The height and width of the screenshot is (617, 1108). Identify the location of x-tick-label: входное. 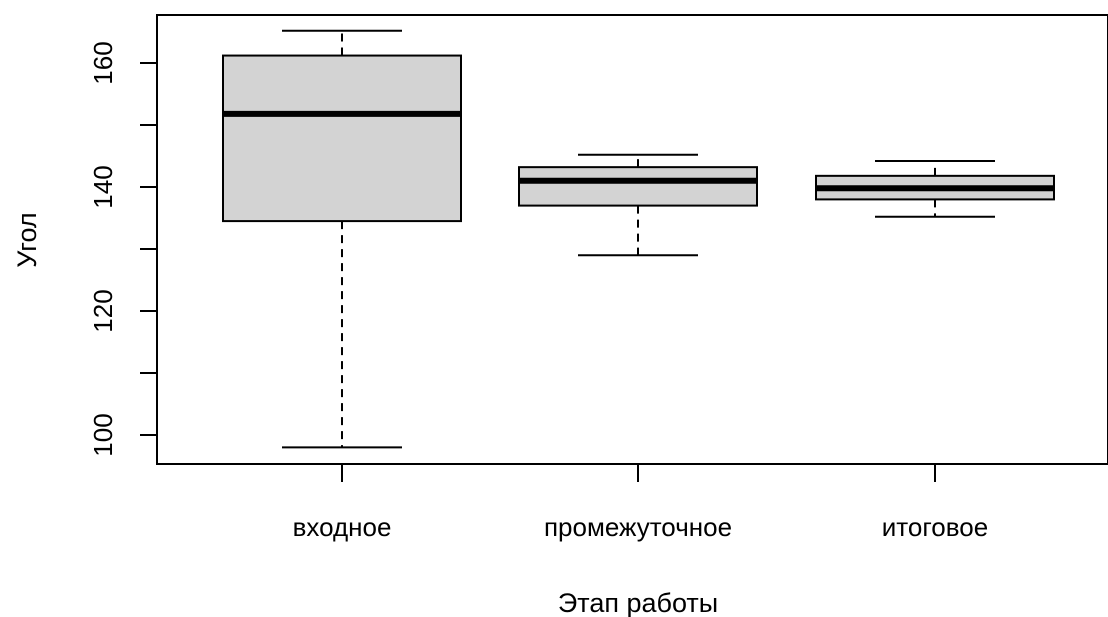
(342, 527).